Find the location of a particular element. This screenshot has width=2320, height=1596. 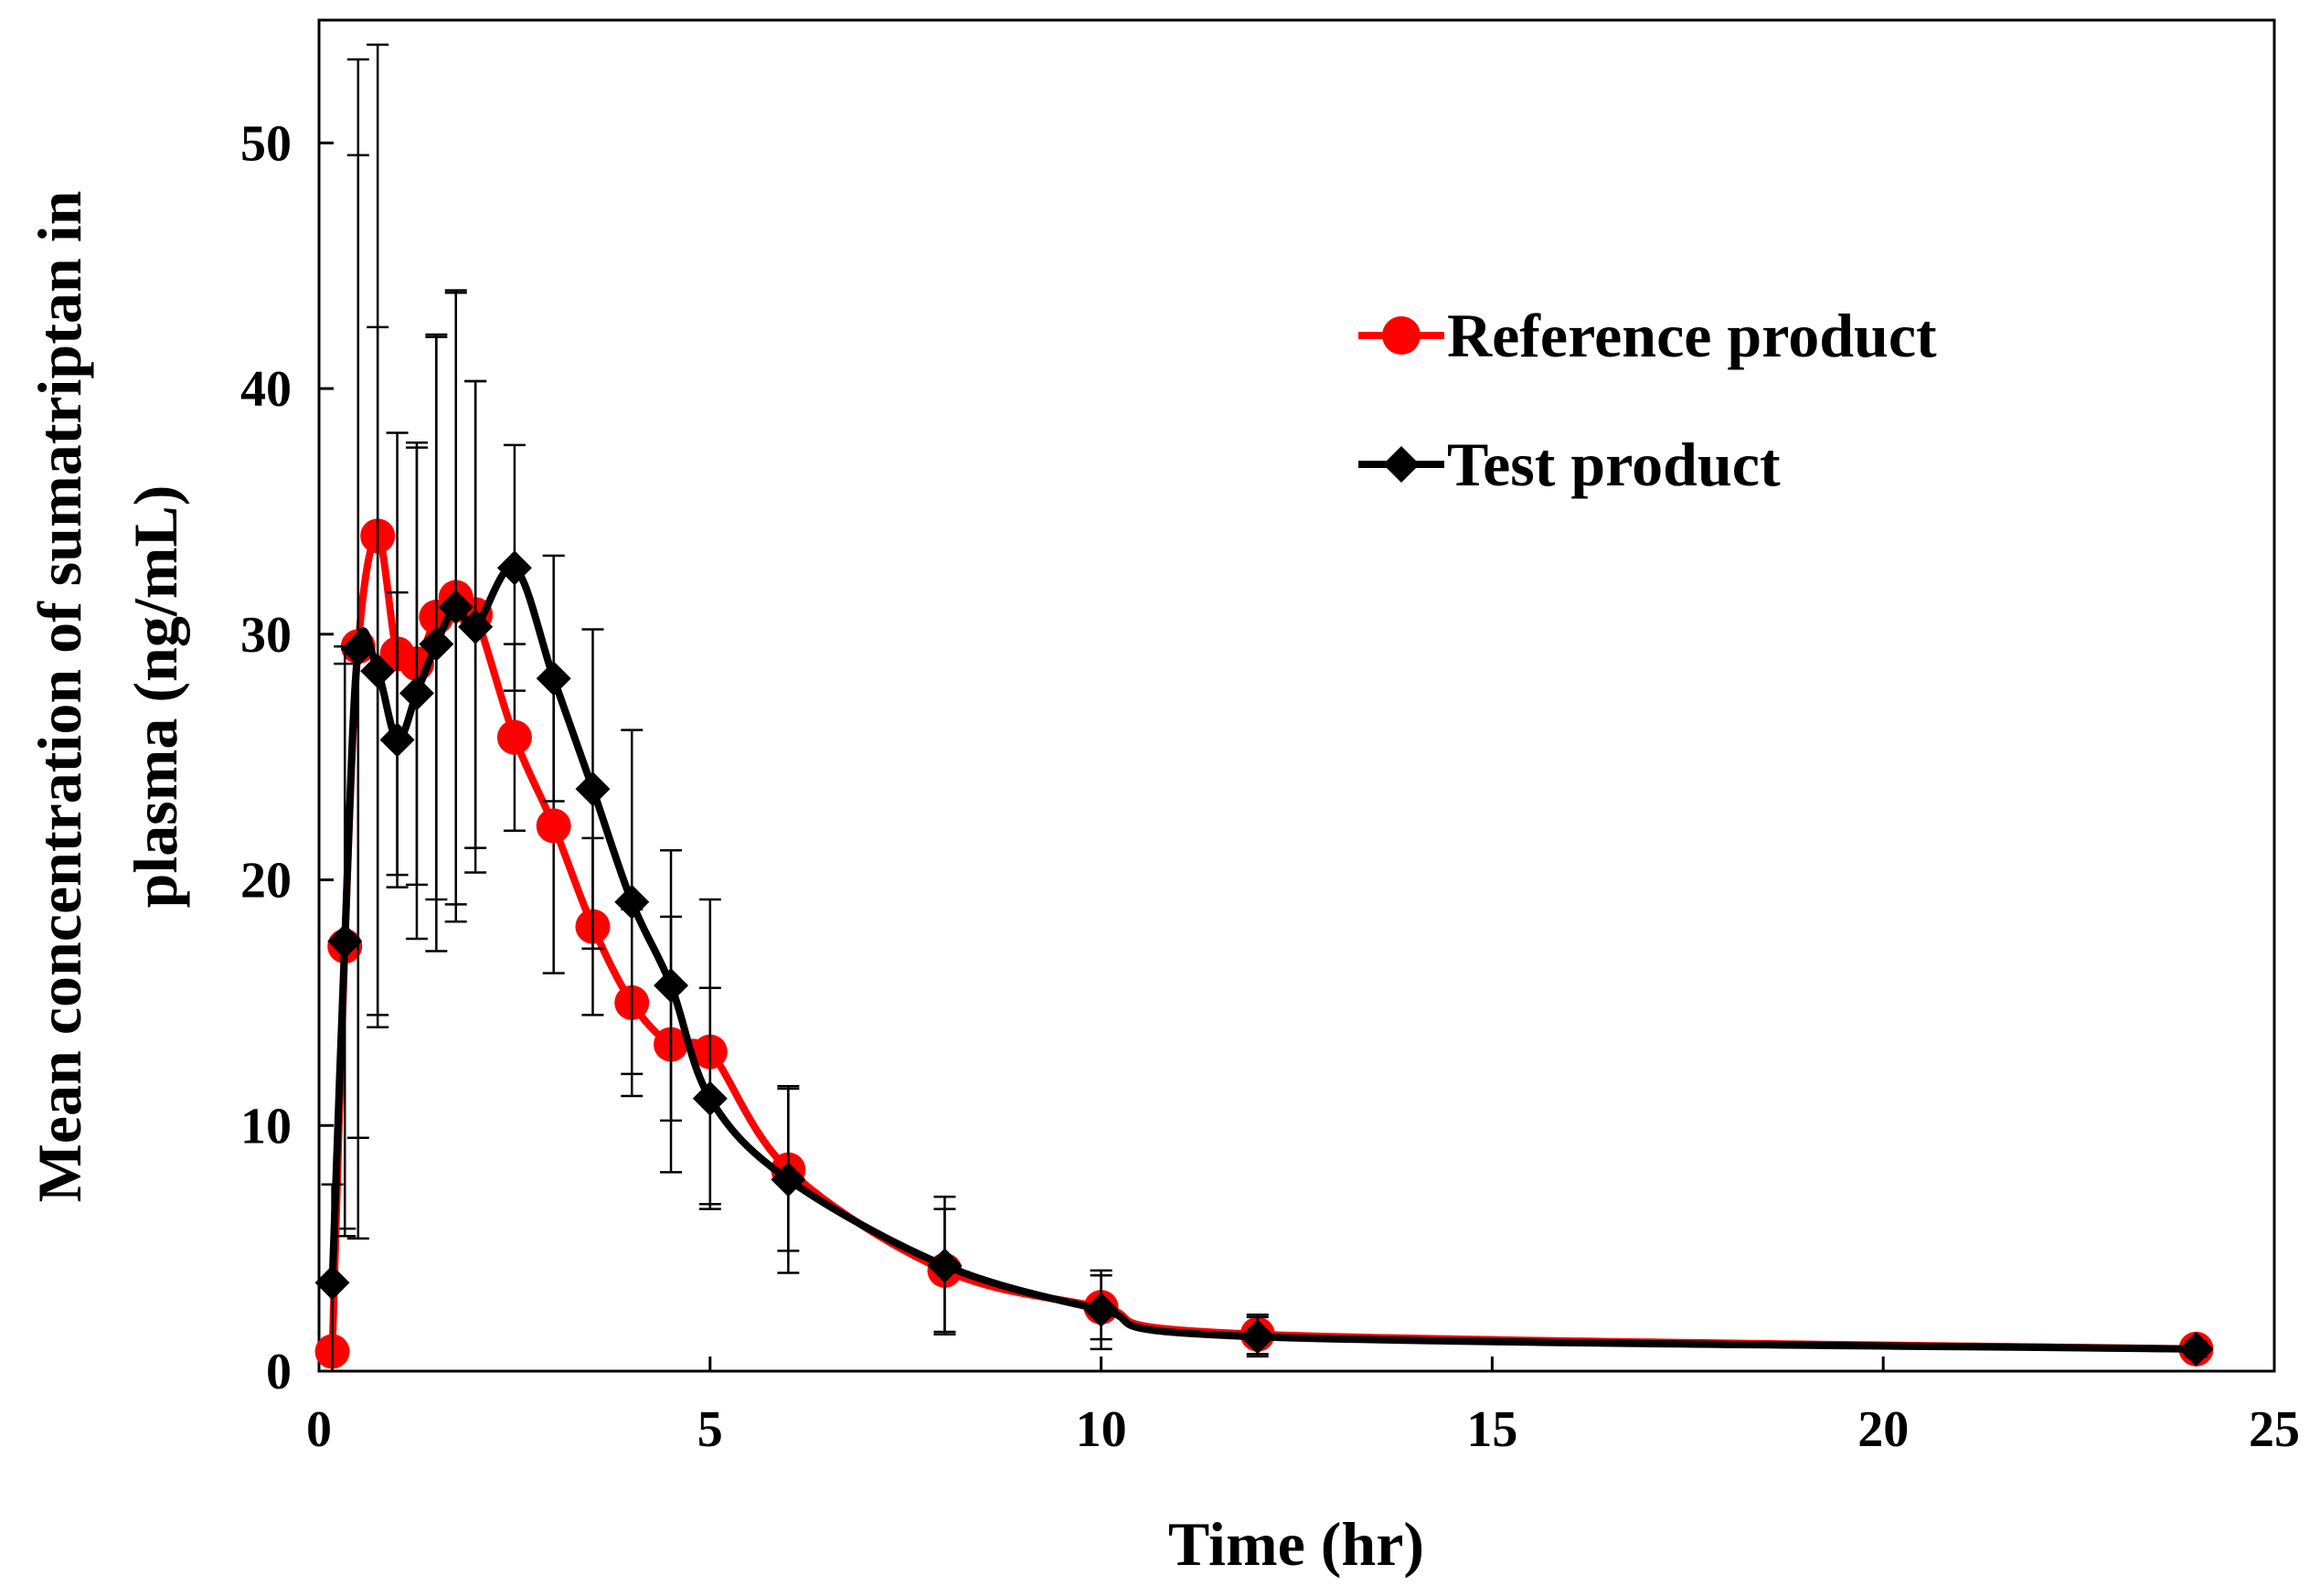

legend-label-reference: Reference product is located at coordinates (1692, 335).